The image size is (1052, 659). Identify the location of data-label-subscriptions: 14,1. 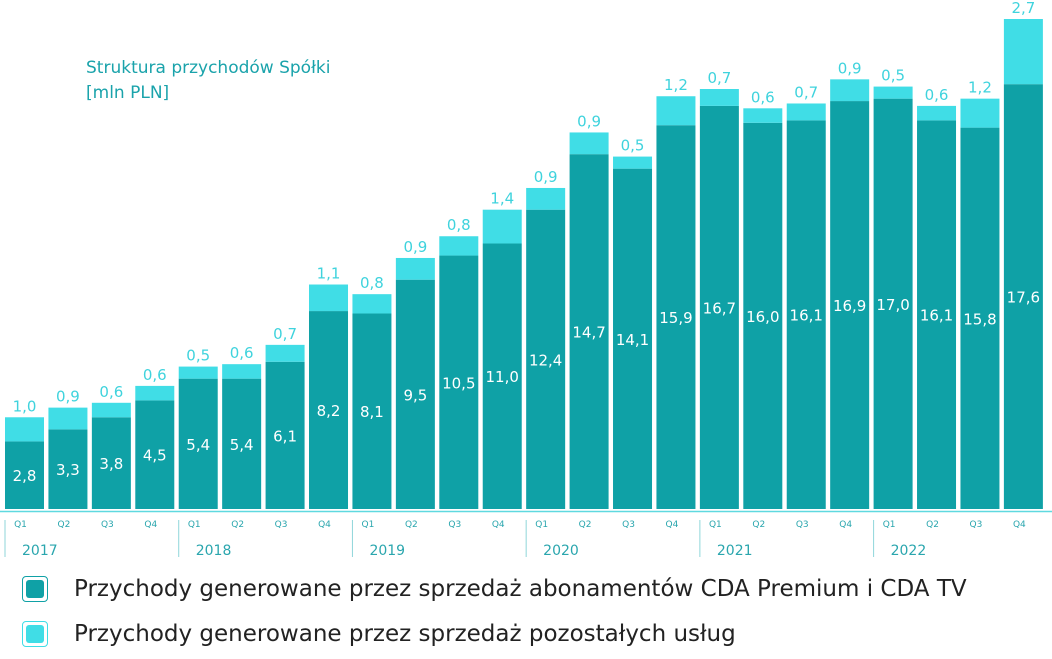
(632, 340).